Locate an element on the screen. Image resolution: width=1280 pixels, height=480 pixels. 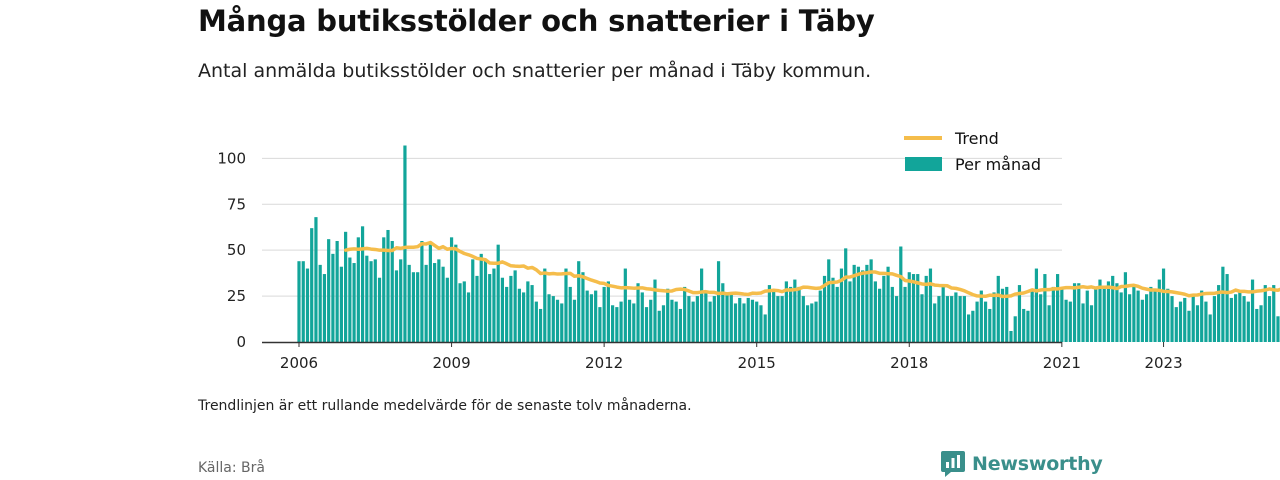
x-tick-label: 2023 is located at coordinates (1163, 363).